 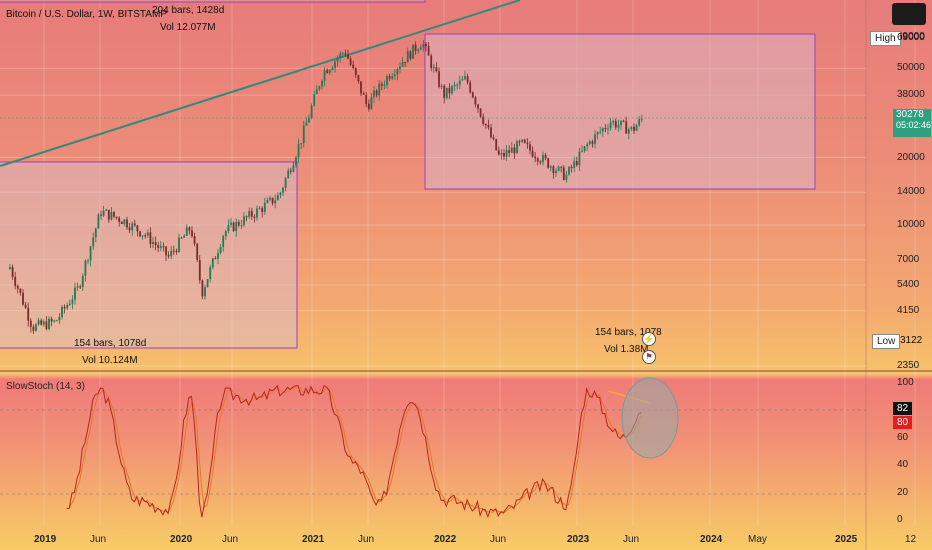 I want to click on price-tick-label: 10000, so click(x=911, y=225).